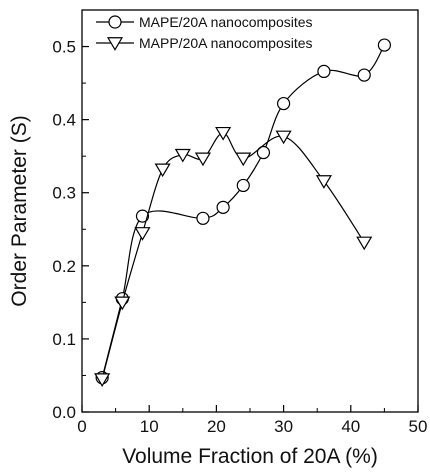  I want to click on y-axis-title: Order Parameter (S), so click(19, 210).